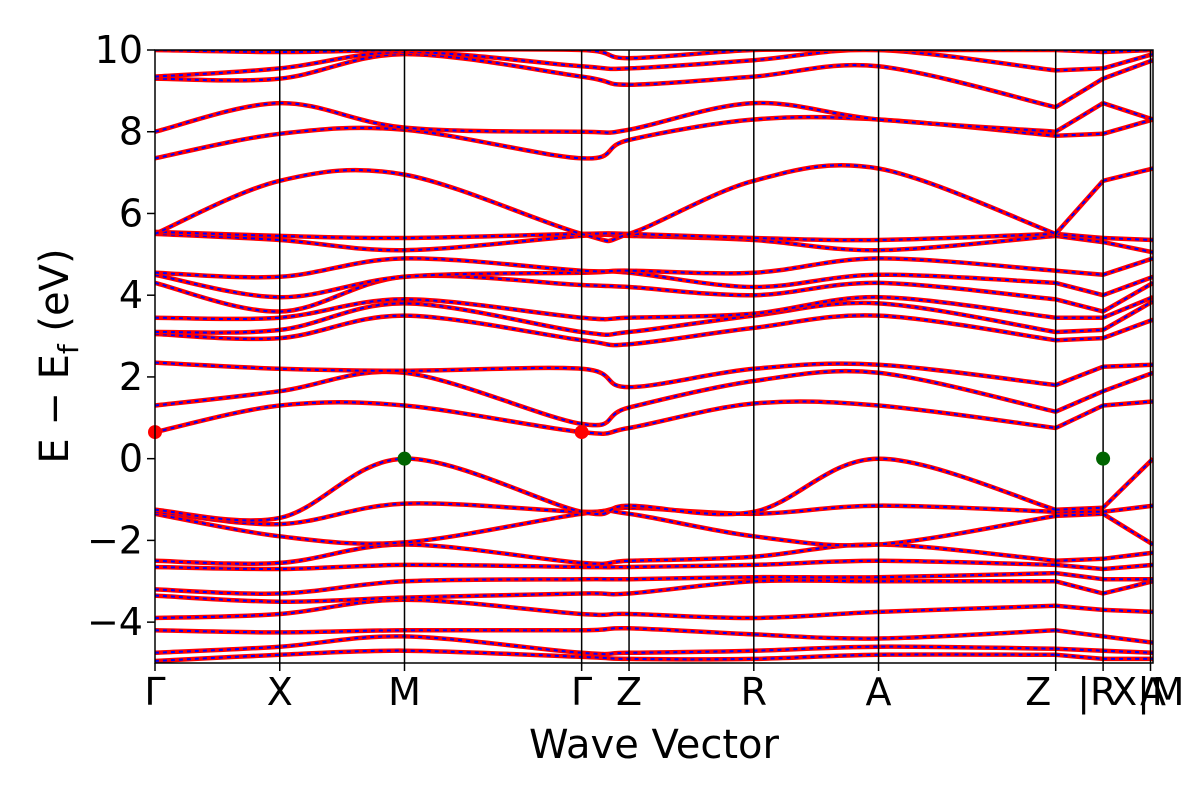 The image size is (1200, 800). What do you see at coordinates (115, 540) in the screenshot?
I see `y-tick-label-1: −2` at bounding box center [115, 540].